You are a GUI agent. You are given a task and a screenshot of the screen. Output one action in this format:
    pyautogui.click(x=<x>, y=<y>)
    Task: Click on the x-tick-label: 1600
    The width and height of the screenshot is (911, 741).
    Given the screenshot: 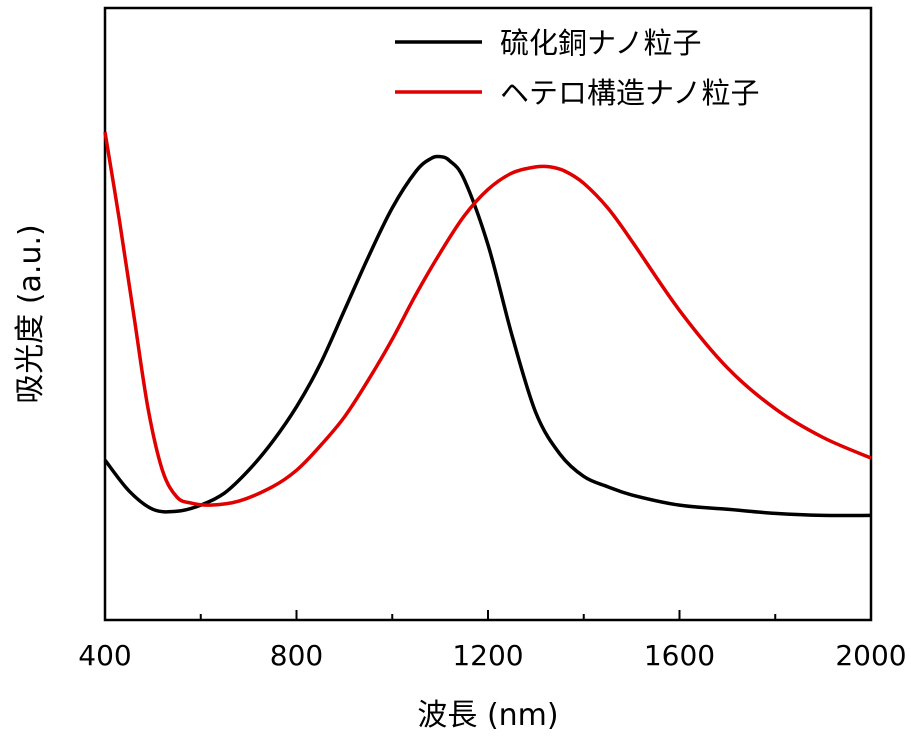 What is the action you would take?
    pyautogui.click(x=679, y=655)
    